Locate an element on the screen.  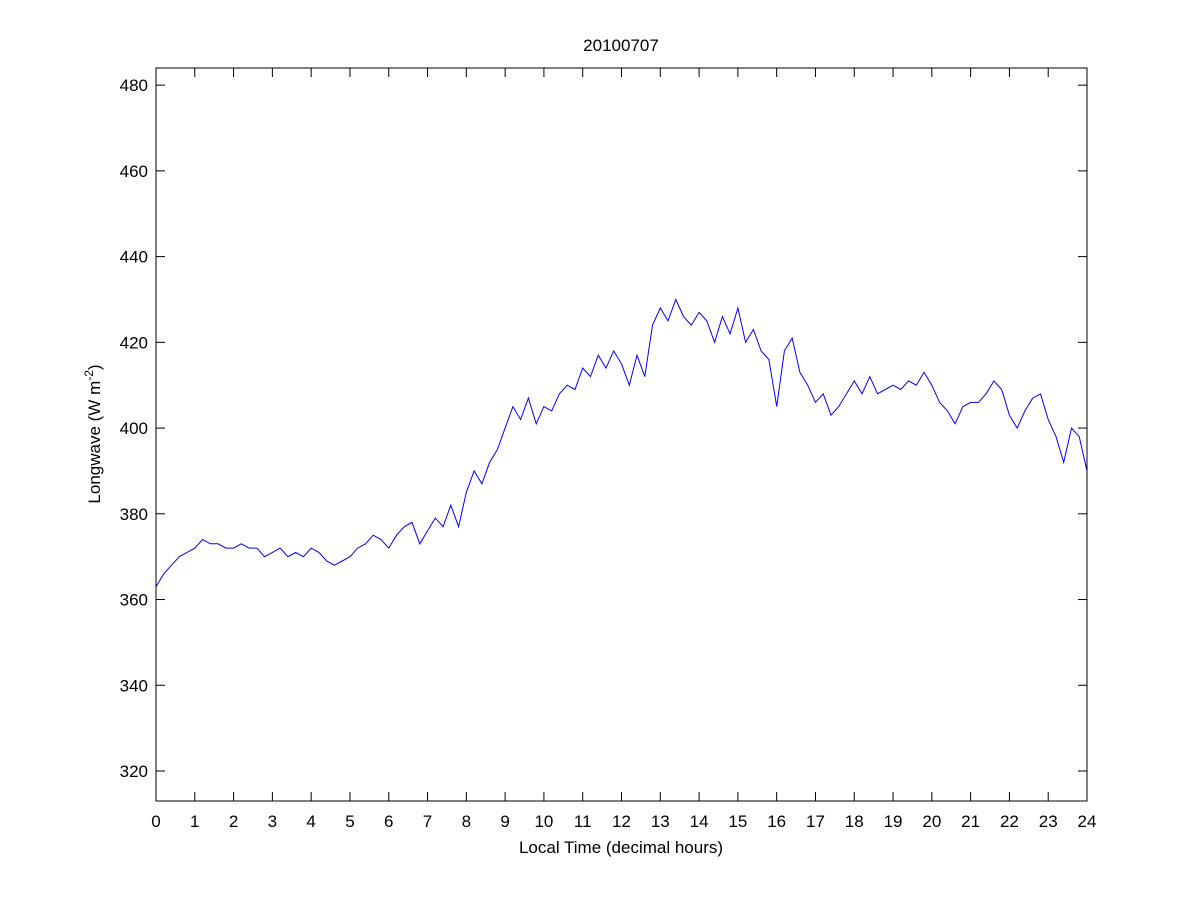
x-tick-label: 11 is located at coordinates (583, 821).